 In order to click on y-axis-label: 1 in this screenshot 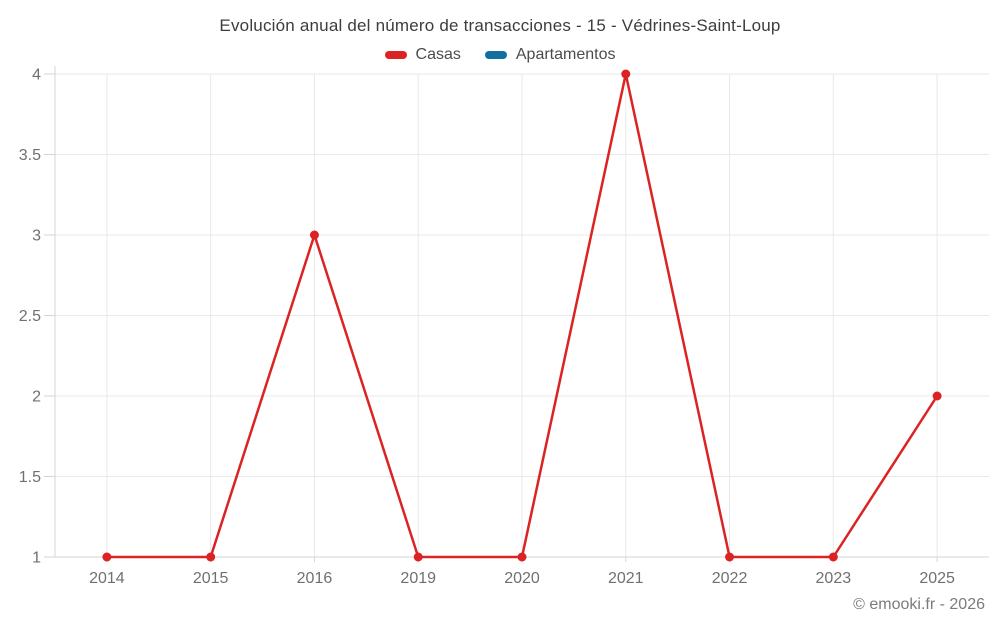, I will do `click(36, 558)`.